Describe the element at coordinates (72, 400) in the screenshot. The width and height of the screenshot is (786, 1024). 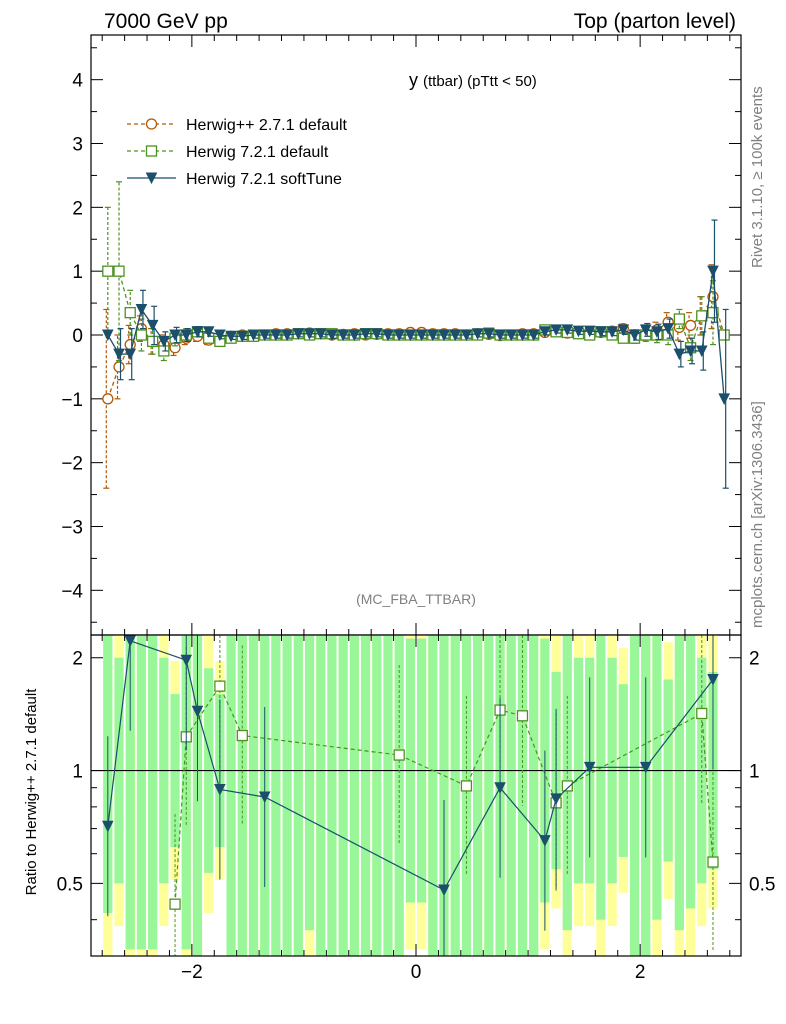
I see `y-tick-label: −1` at that location.